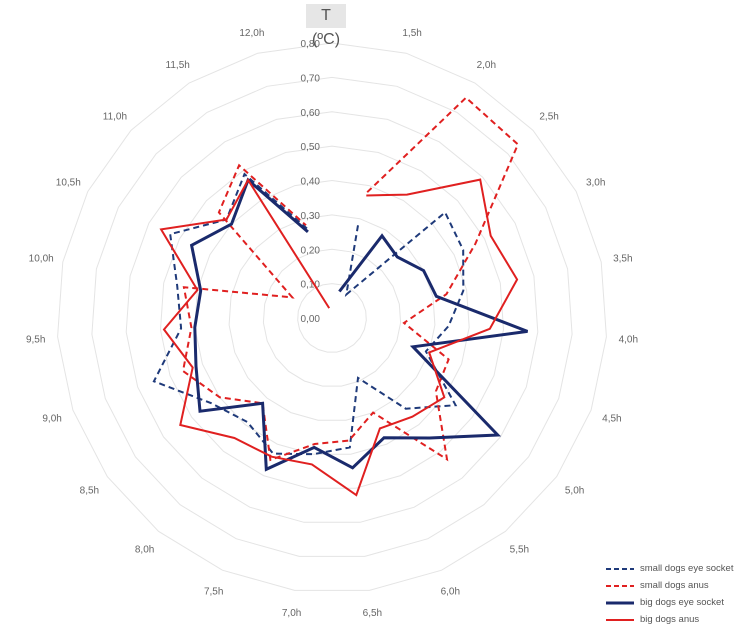 The image size is (744, 628). What do you see at coordinates (213, 591) in the screenshot?
I see `category-label: 7,5h` at bounding box center [213, 591].